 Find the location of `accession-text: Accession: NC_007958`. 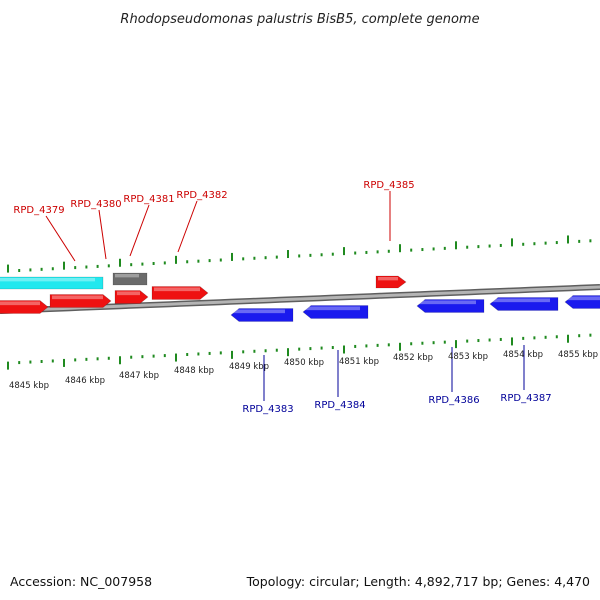

accession-text: Accession: NC_007958 is located at coordinates (81, 581).